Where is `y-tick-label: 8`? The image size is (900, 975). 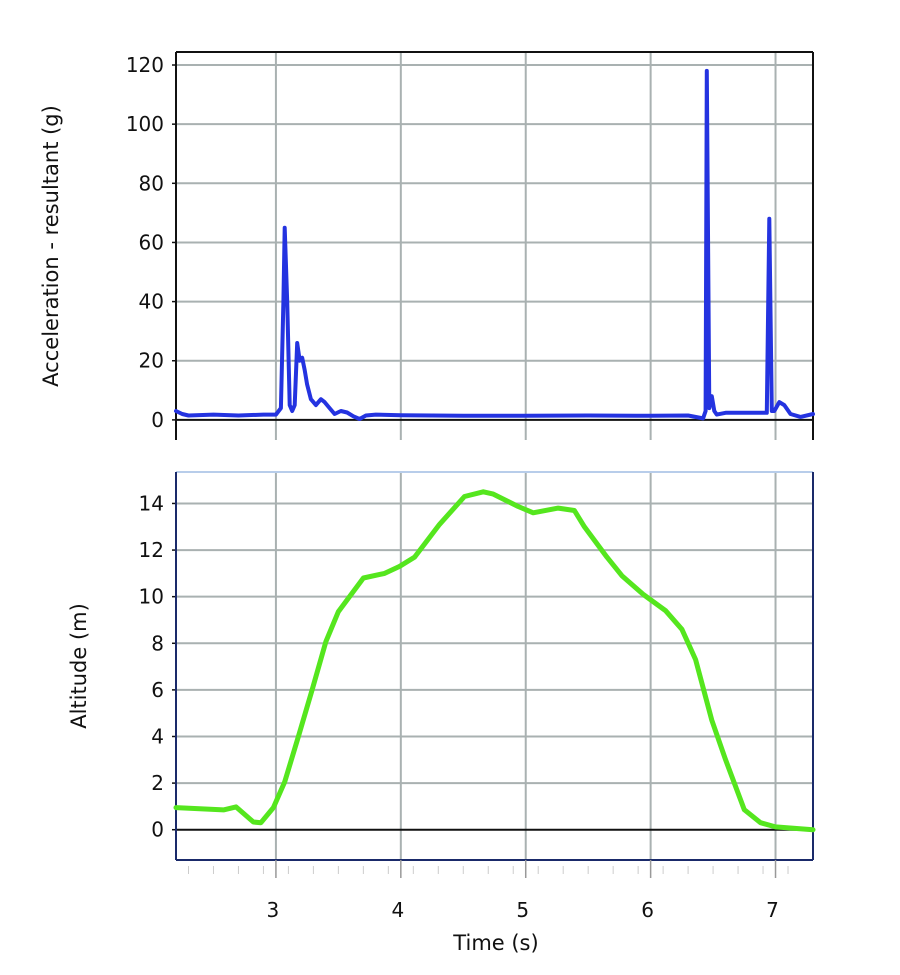 y-tick-label: 8 is located at coordinates (157, 643).